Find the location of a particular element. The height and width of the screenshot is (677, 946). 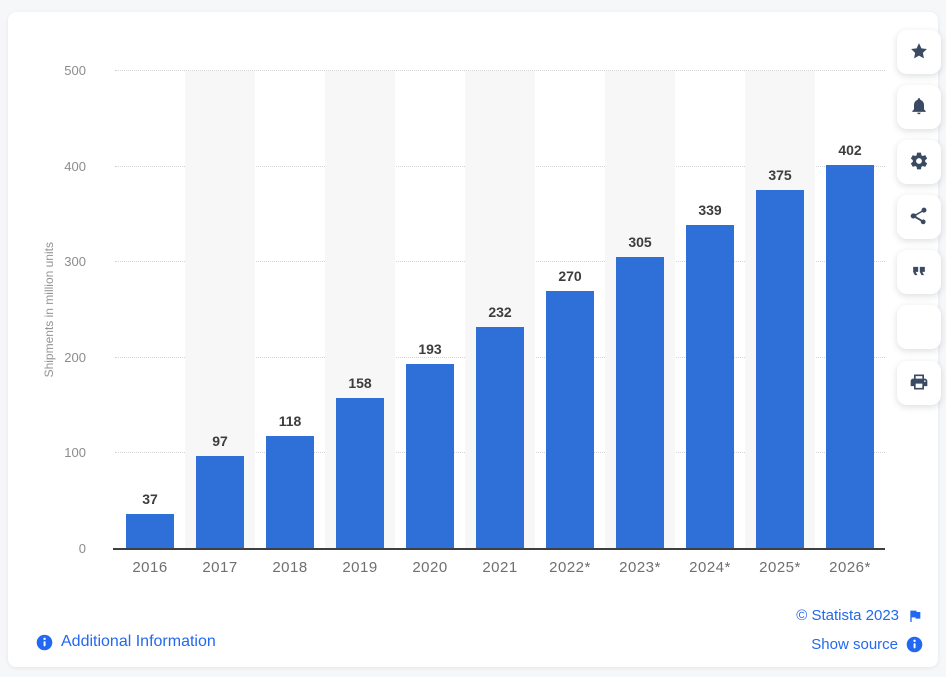

bar-2024* is located at coordinates (710, 387).